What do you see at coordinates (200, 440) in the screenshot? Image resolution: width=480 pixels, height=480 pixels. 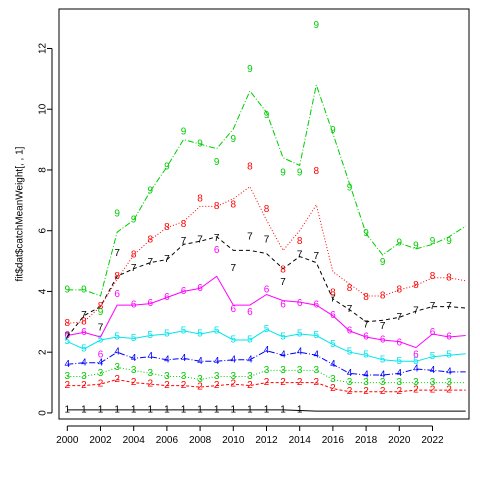 I see `x-tick-label: 2008` at bounding box center [200, 440].